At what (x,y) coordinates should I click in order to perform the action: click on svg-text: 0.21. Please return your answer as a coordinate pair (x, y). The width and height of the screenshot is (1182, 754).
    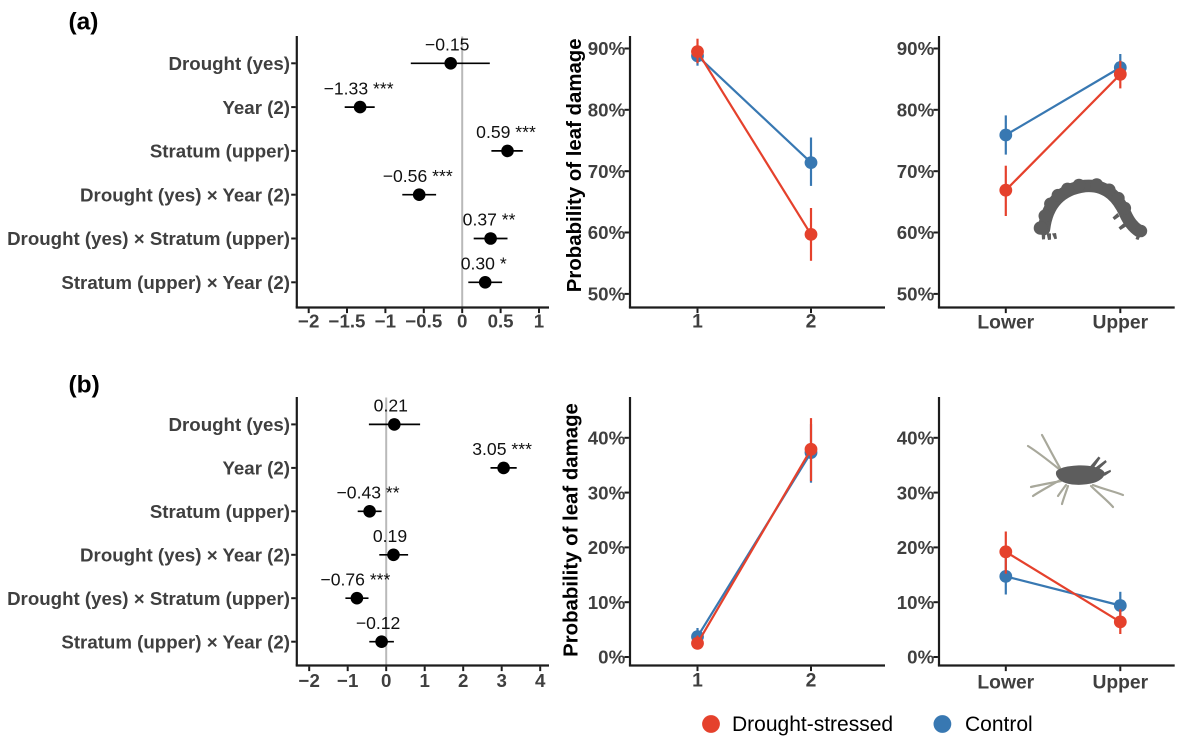
    Looking at the image, I should click on (391, 406).